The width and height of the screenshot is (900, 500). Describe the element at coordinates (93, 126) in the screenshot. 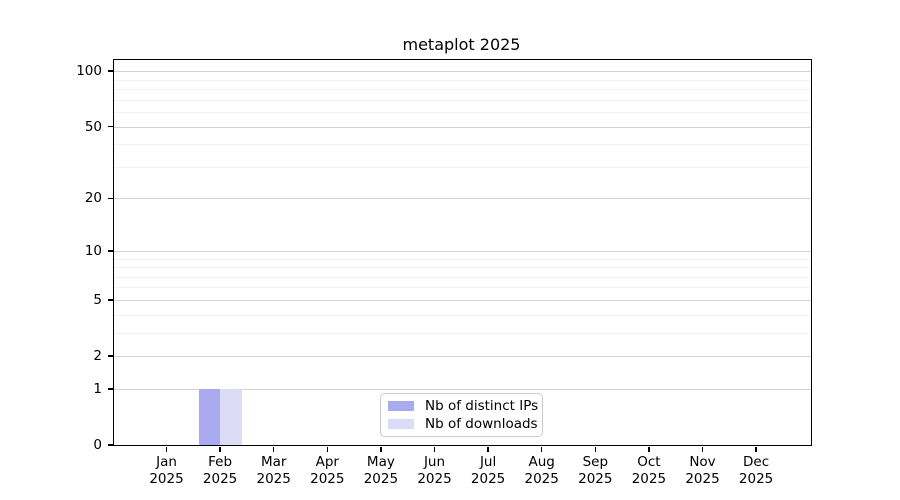

I see `y-tick-label: 50` at that location.